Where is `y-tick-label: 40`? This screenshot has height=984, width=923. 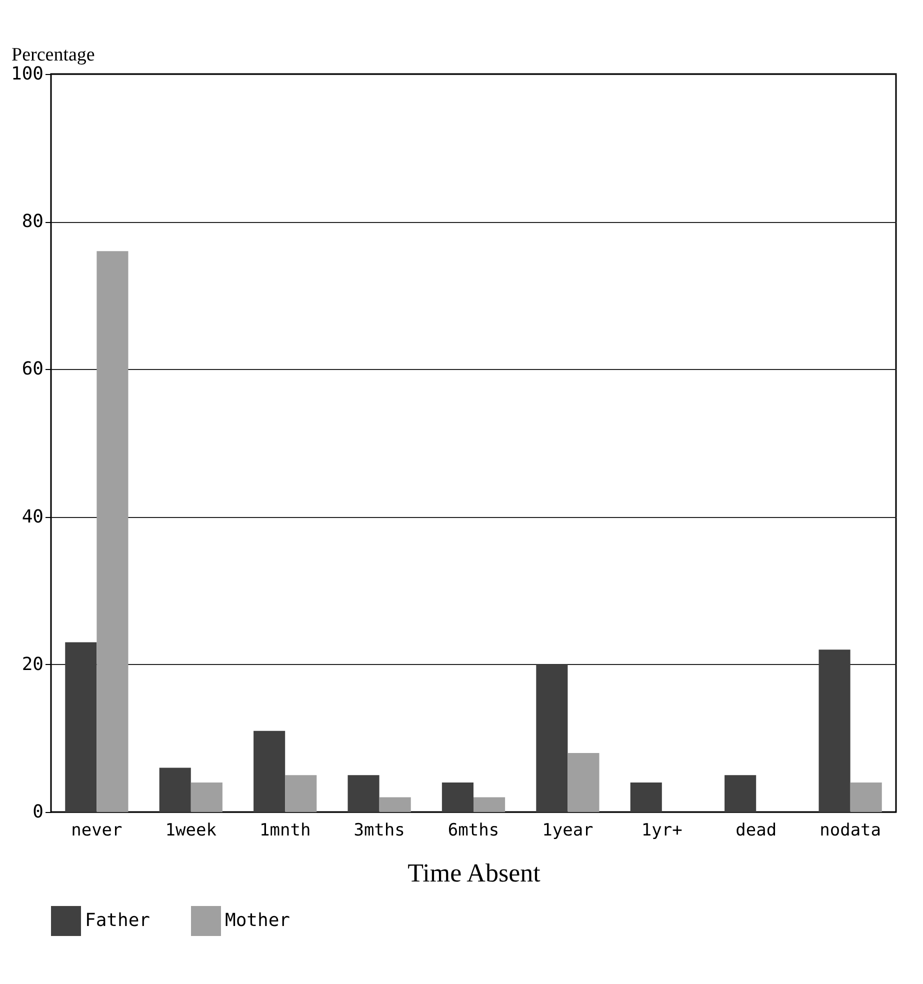 y-tick-label: 40 is located at coordinates (33, 517).